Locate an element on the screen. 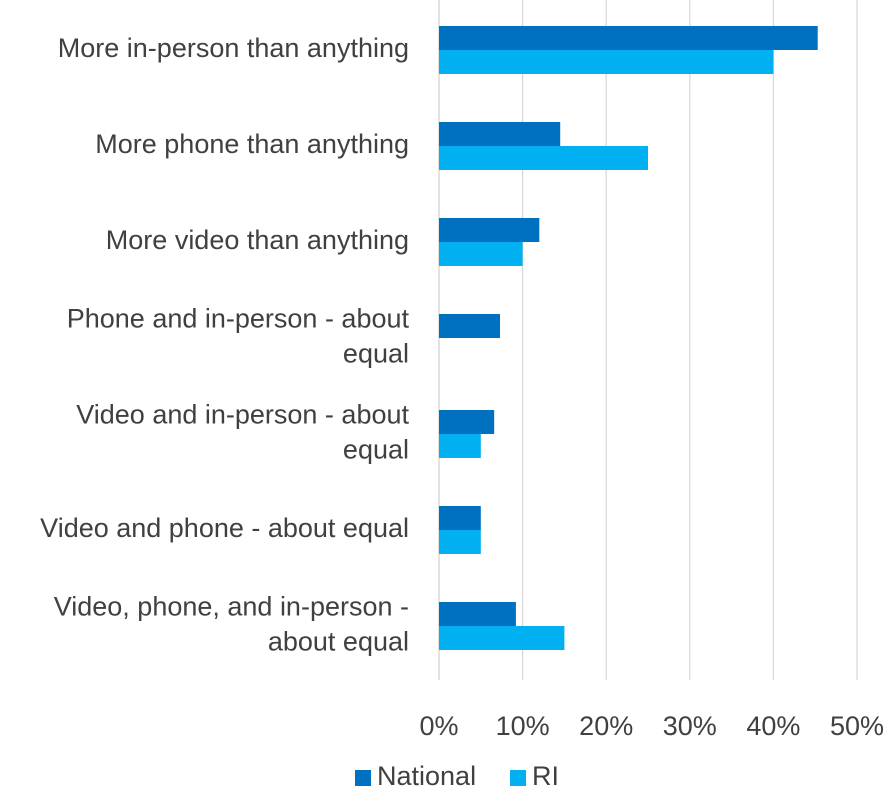  legend-label-national: National is located at coordinates (426, 776).